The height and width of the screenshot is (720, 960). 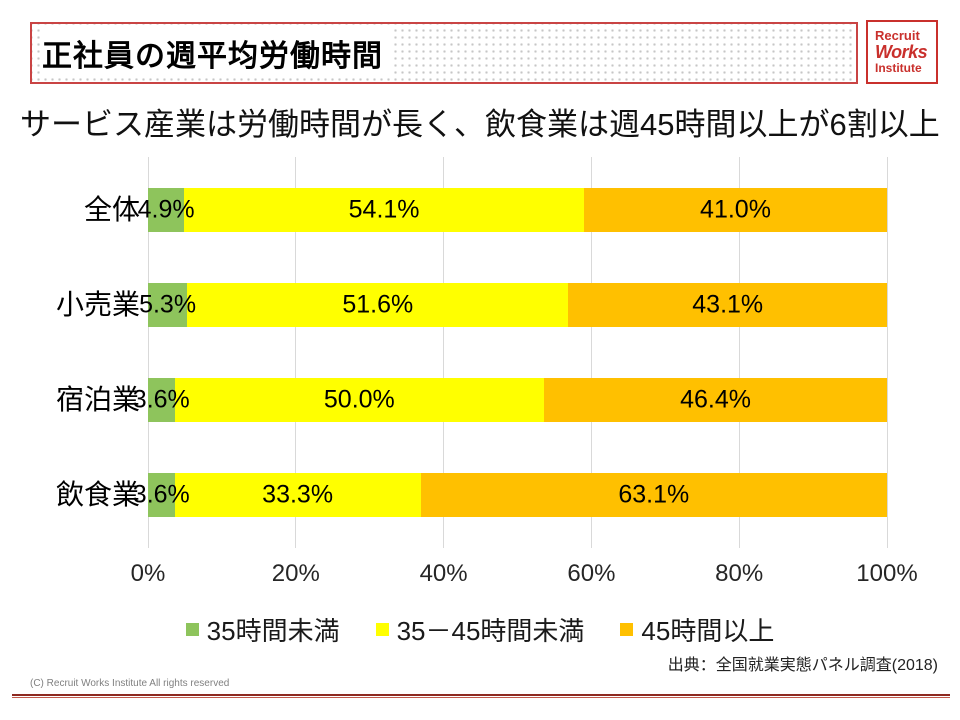 I want to click on bar-value-label: 51.6%, so click(x=378, y=304).